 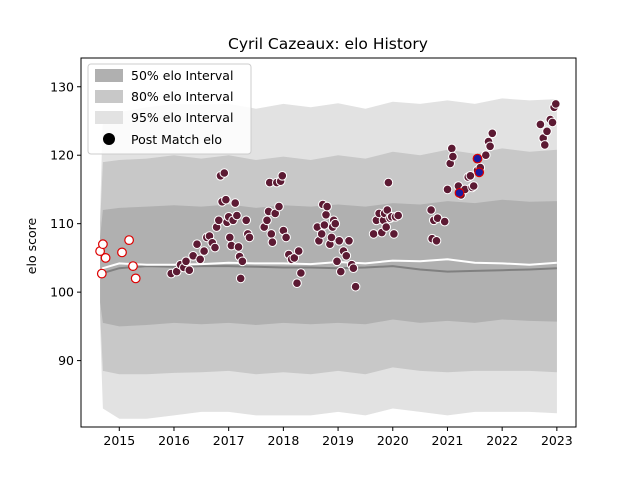 What do you see at coordinates (328, 44) in the screenshot?
I see `chart-title: Cyril Cazeaux: elo History` at bounding box center [328, 44].